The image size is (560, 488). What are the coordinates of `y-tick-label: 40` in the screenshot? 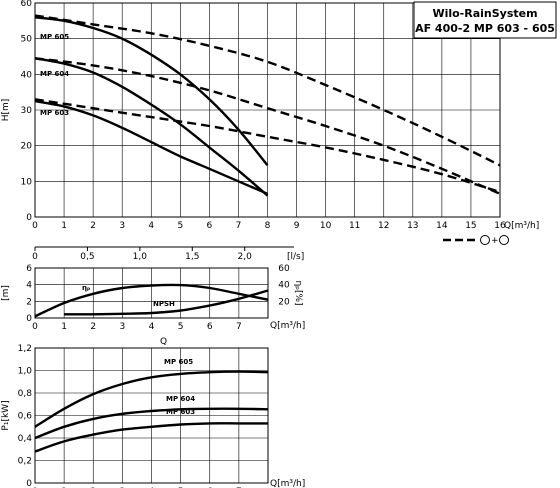 It's located at (27, 75).